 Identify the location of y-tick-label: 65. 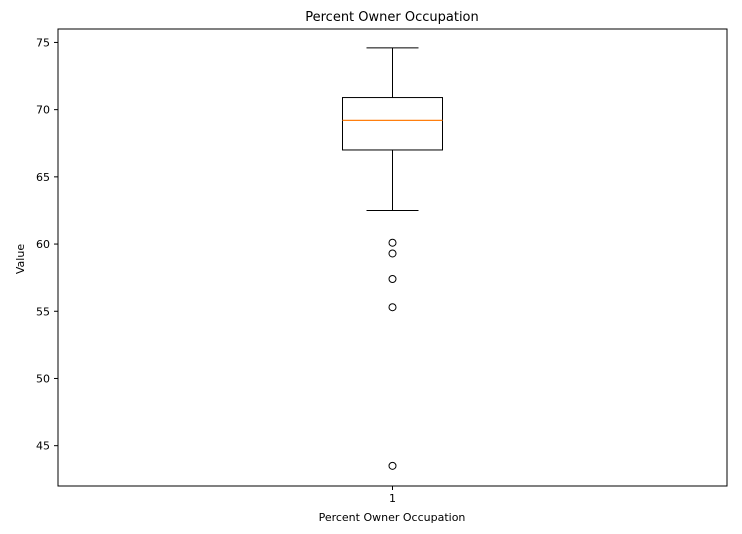
(43, 177).